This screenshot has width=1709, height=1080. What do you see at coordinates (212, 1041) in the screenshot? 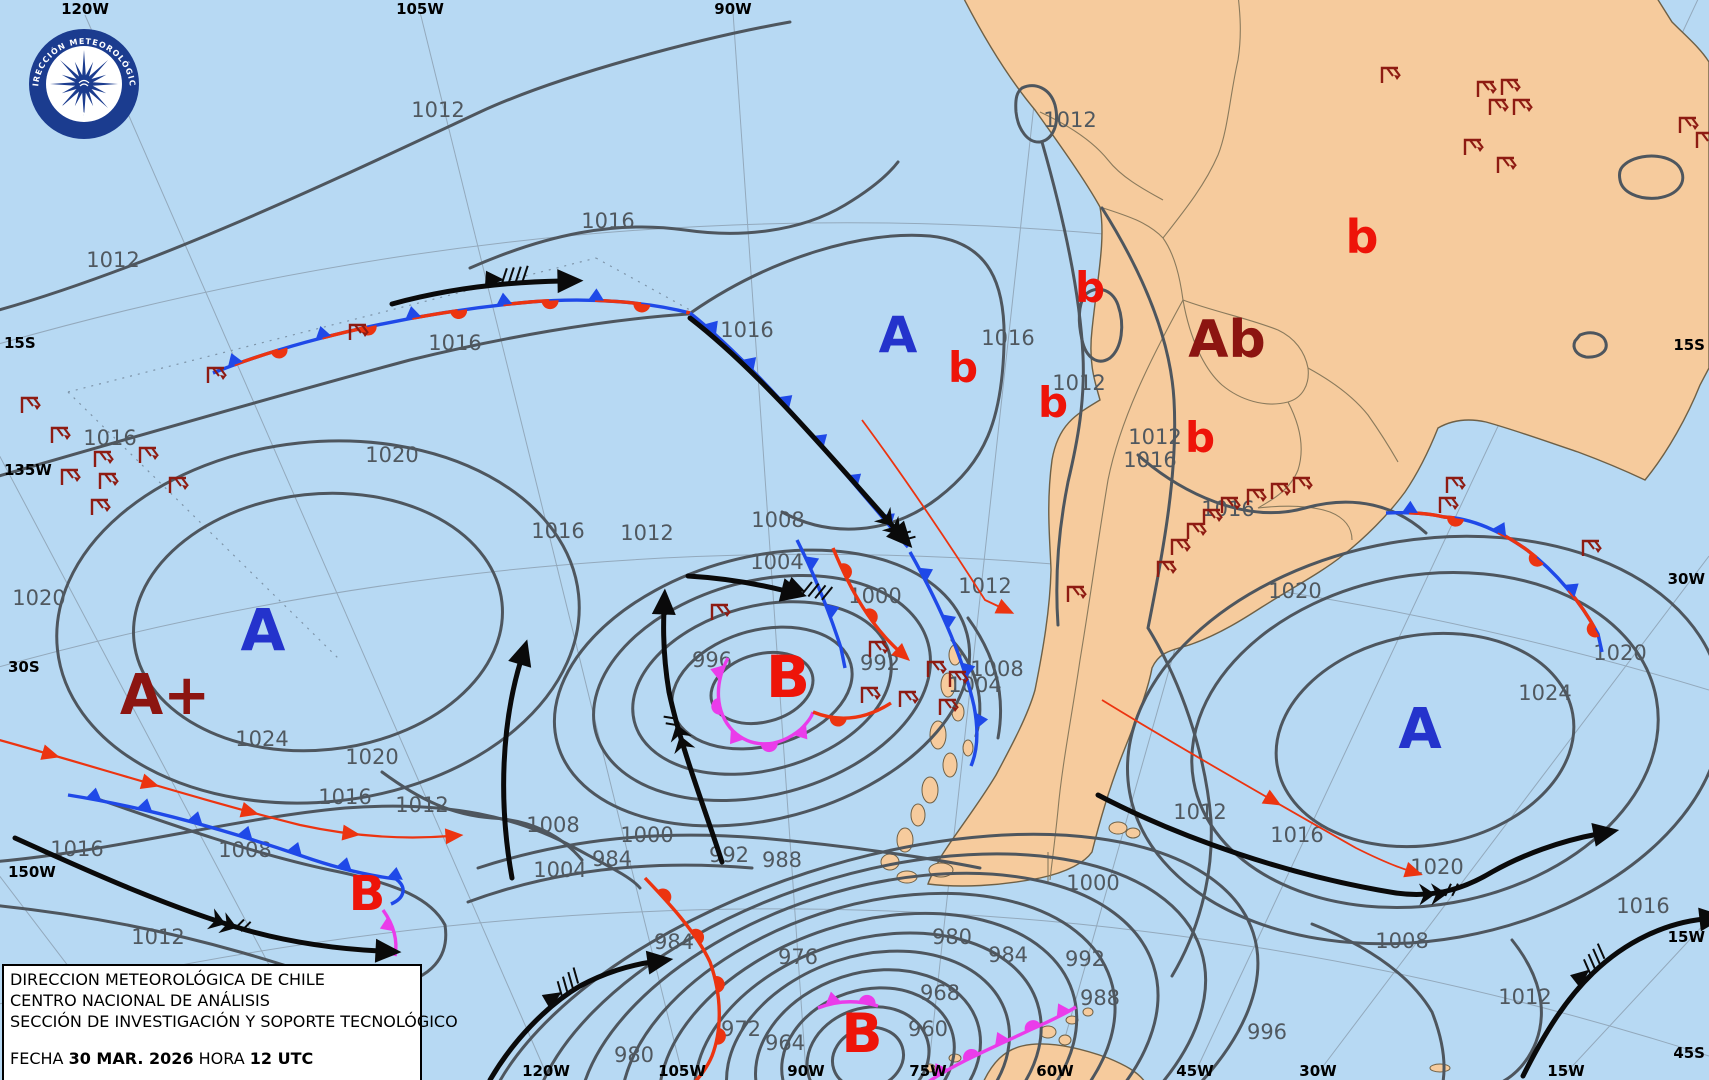
I see `info-spacer` at bounding box center [212, 1041].